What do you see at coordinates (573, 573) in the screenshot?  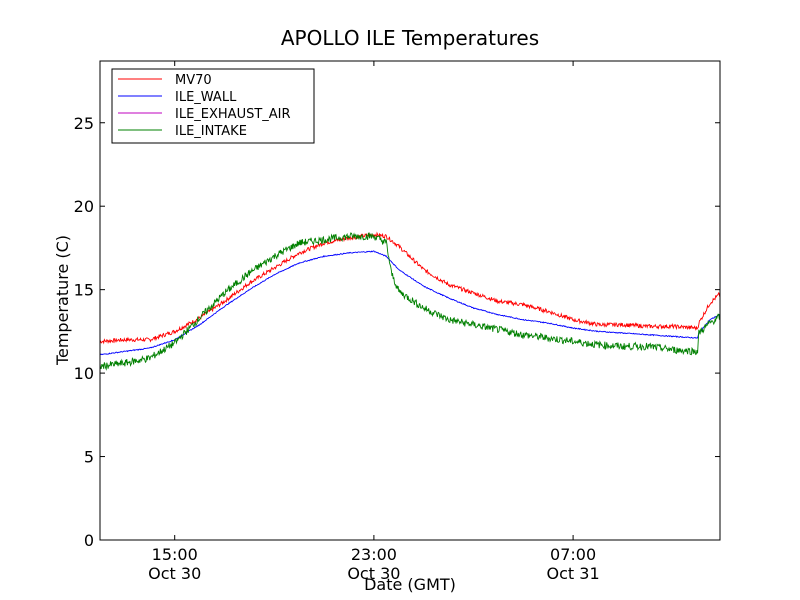 I see `x-tick-date-label: Oct 31` at bounding box center [573, 573].